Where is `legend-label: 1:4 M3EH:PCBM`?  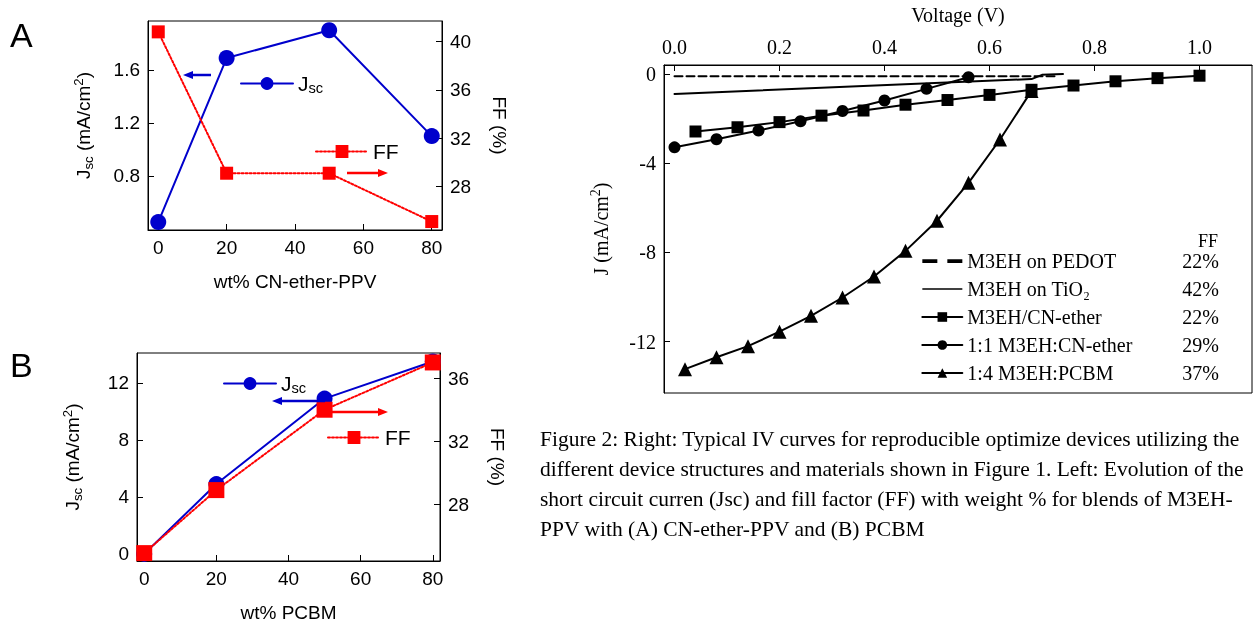
legend-label: 1:4 M3EH:PCBM is located at coordinates (1040, 373).